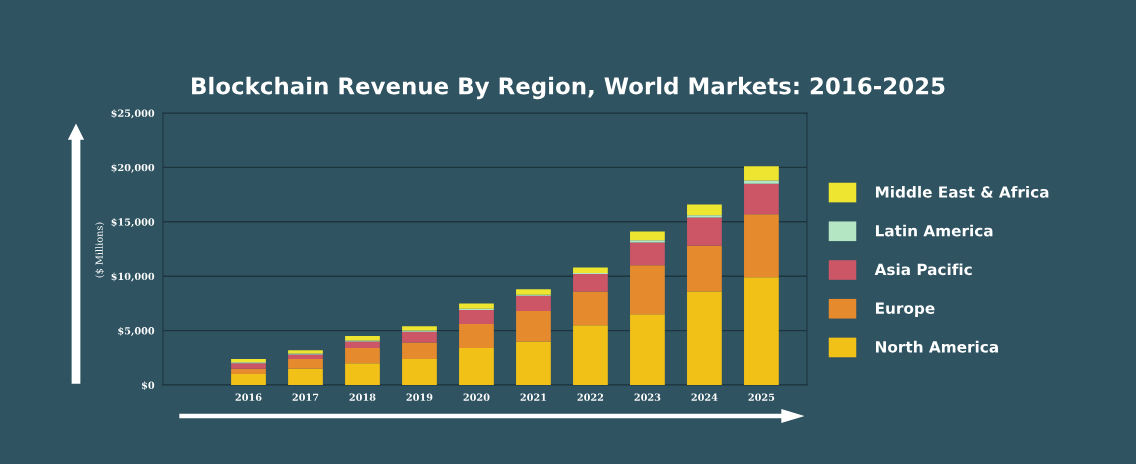 Image resolution: width=1136 pixels, height=464 pixels. Describe the element at coordinates (248, 397) in the screenshot. I see `x-tick-label: 2016` at that location.